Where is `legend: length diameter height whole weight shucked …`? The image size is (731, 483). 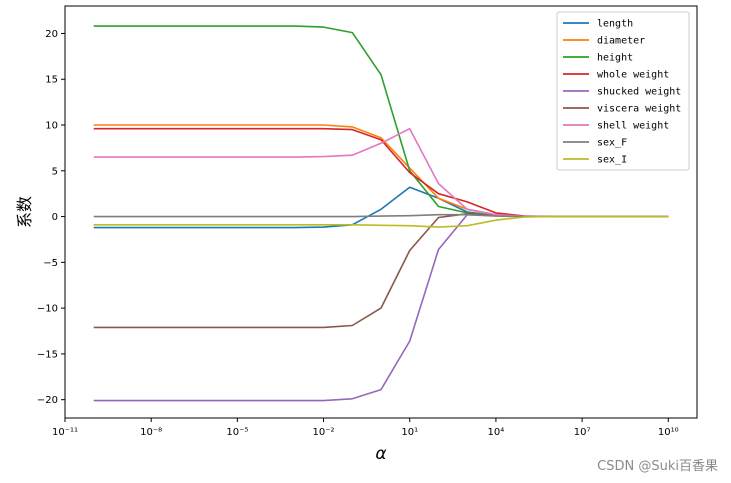
legend: length diameter height whole weight shucked … is located at coordinates (623, 91).